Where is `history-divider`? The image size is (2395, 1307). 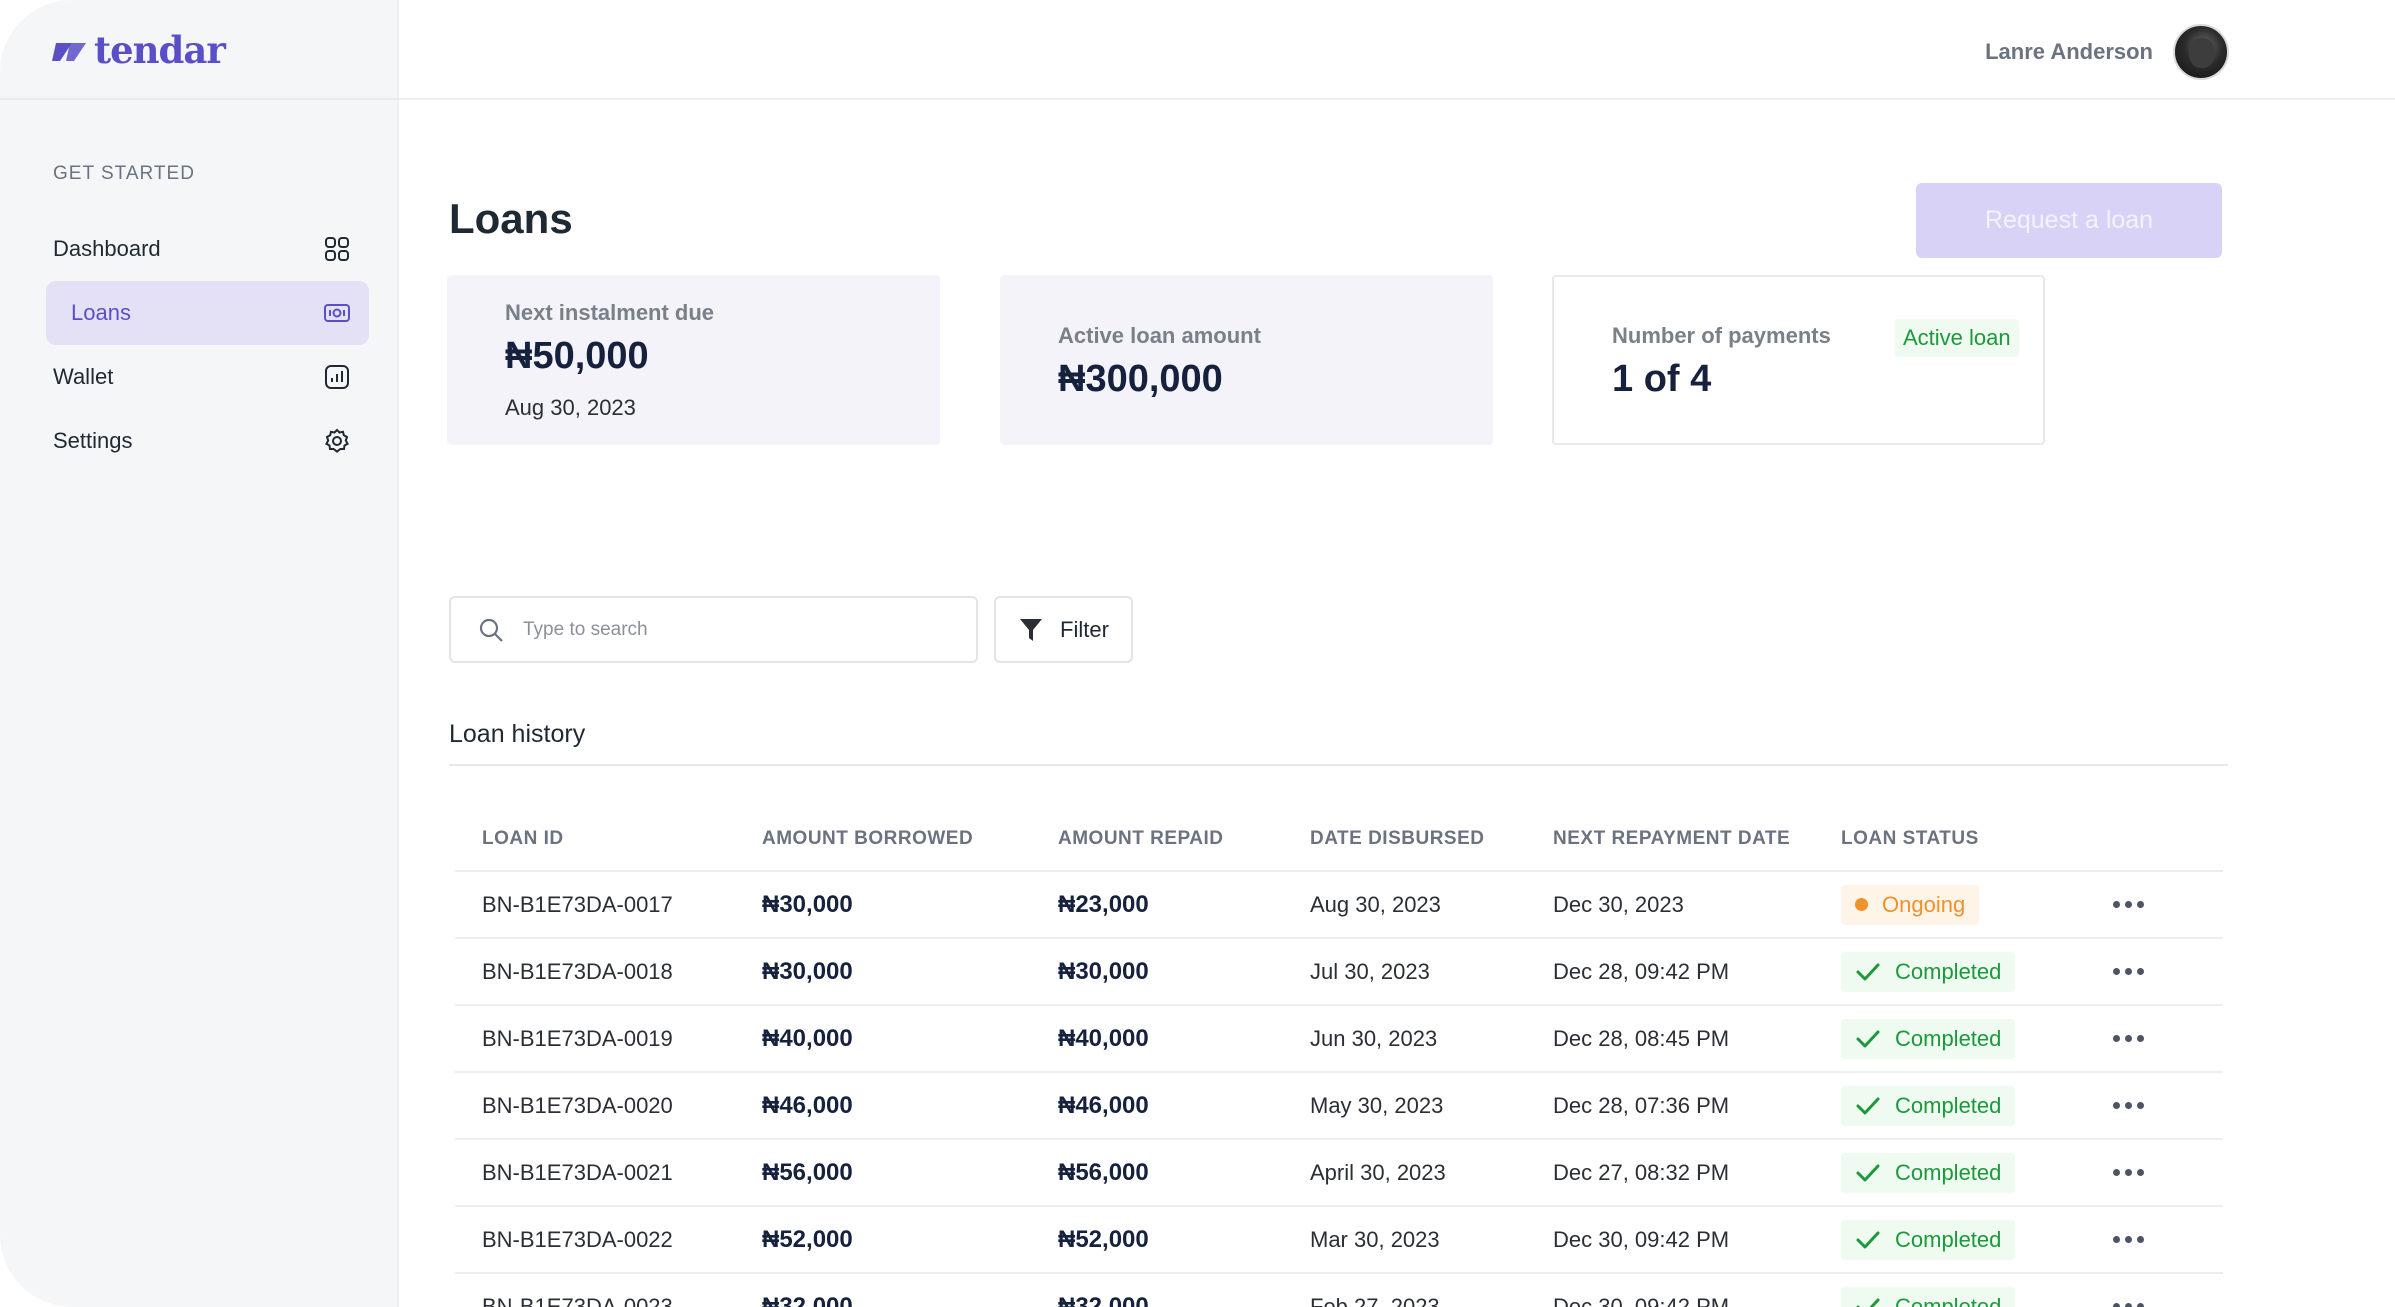 history-divider is located at coordinates (1338, 765).